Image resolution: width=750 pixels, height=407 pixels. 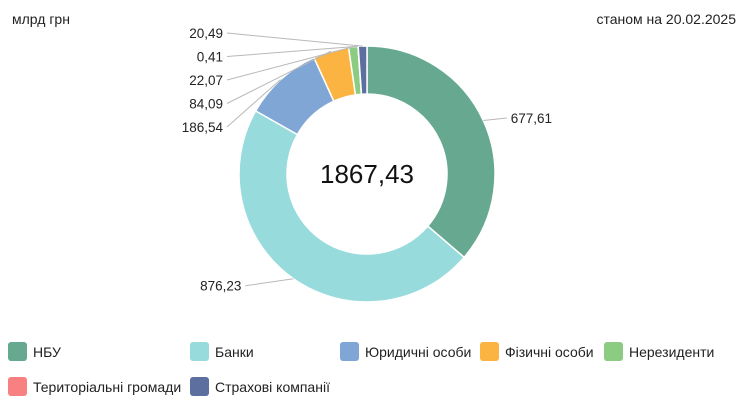 I want to click on legend-label: Фізичні особи, so click(x=549, y=351).